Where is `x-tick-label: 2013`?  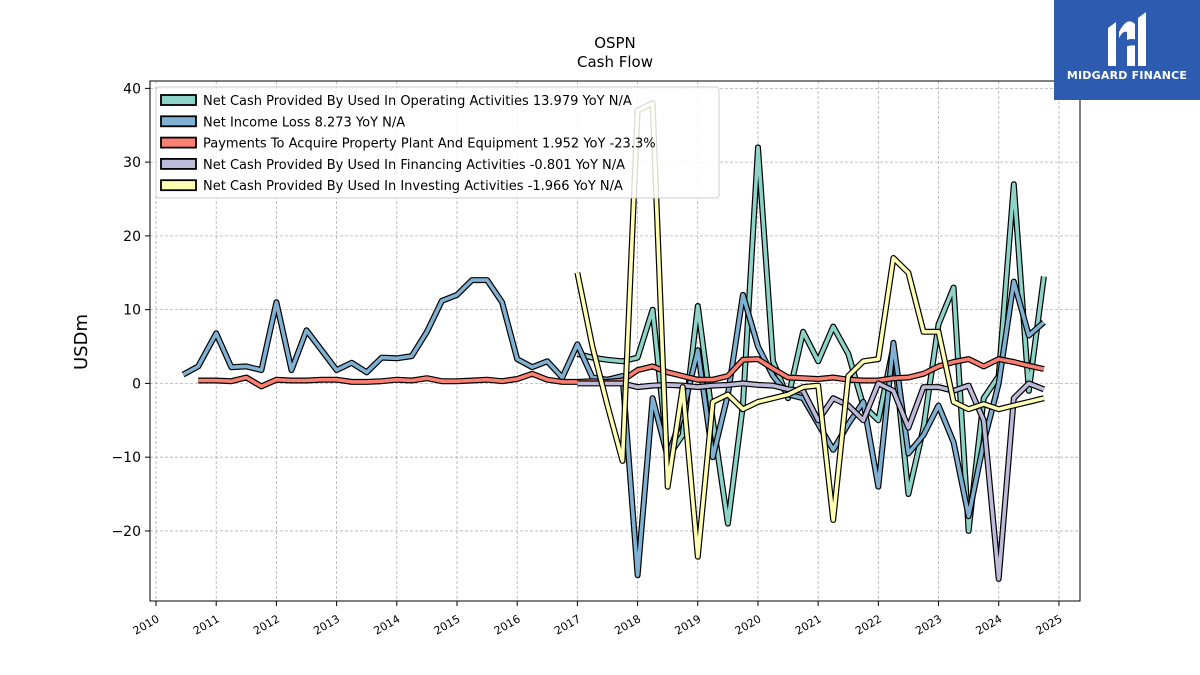 x-tick-label: 2013 is located at coordinates (326, 624).